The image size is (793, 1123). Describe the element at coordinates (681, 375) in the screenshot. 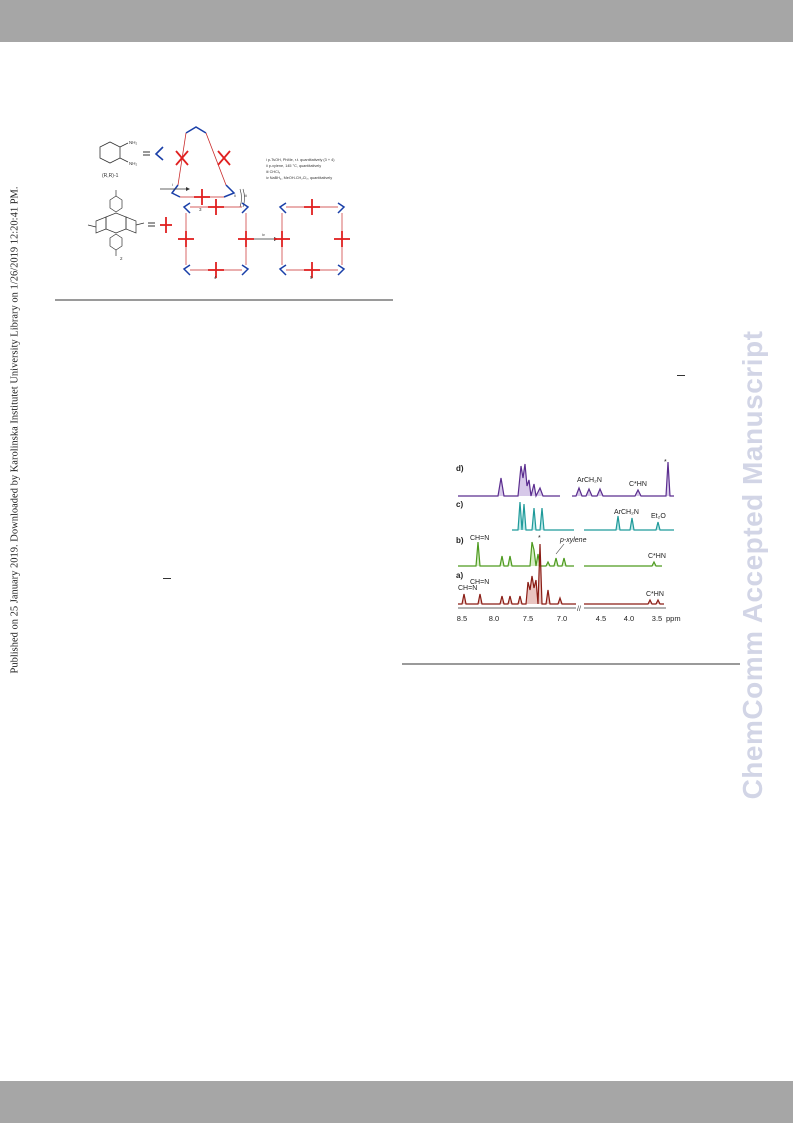

I see `overbar-mark-right` at that location.